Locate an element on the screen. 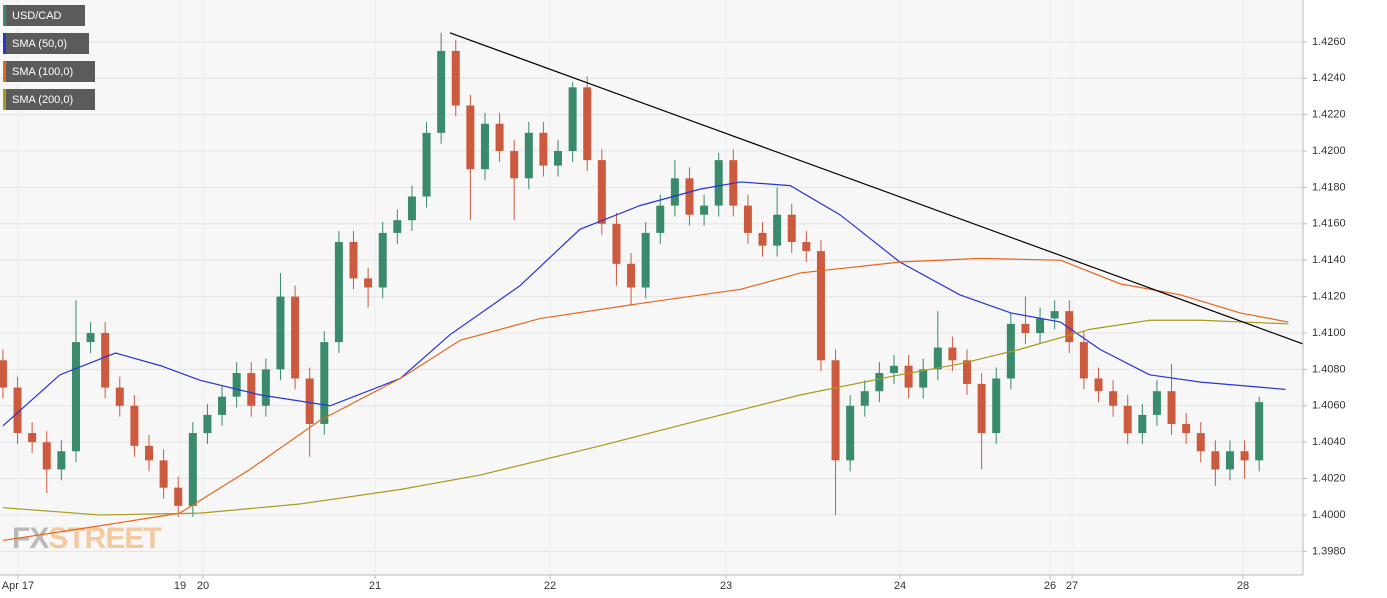  y-tick-label: 1.4160 is located at coordinates (1329, 224).